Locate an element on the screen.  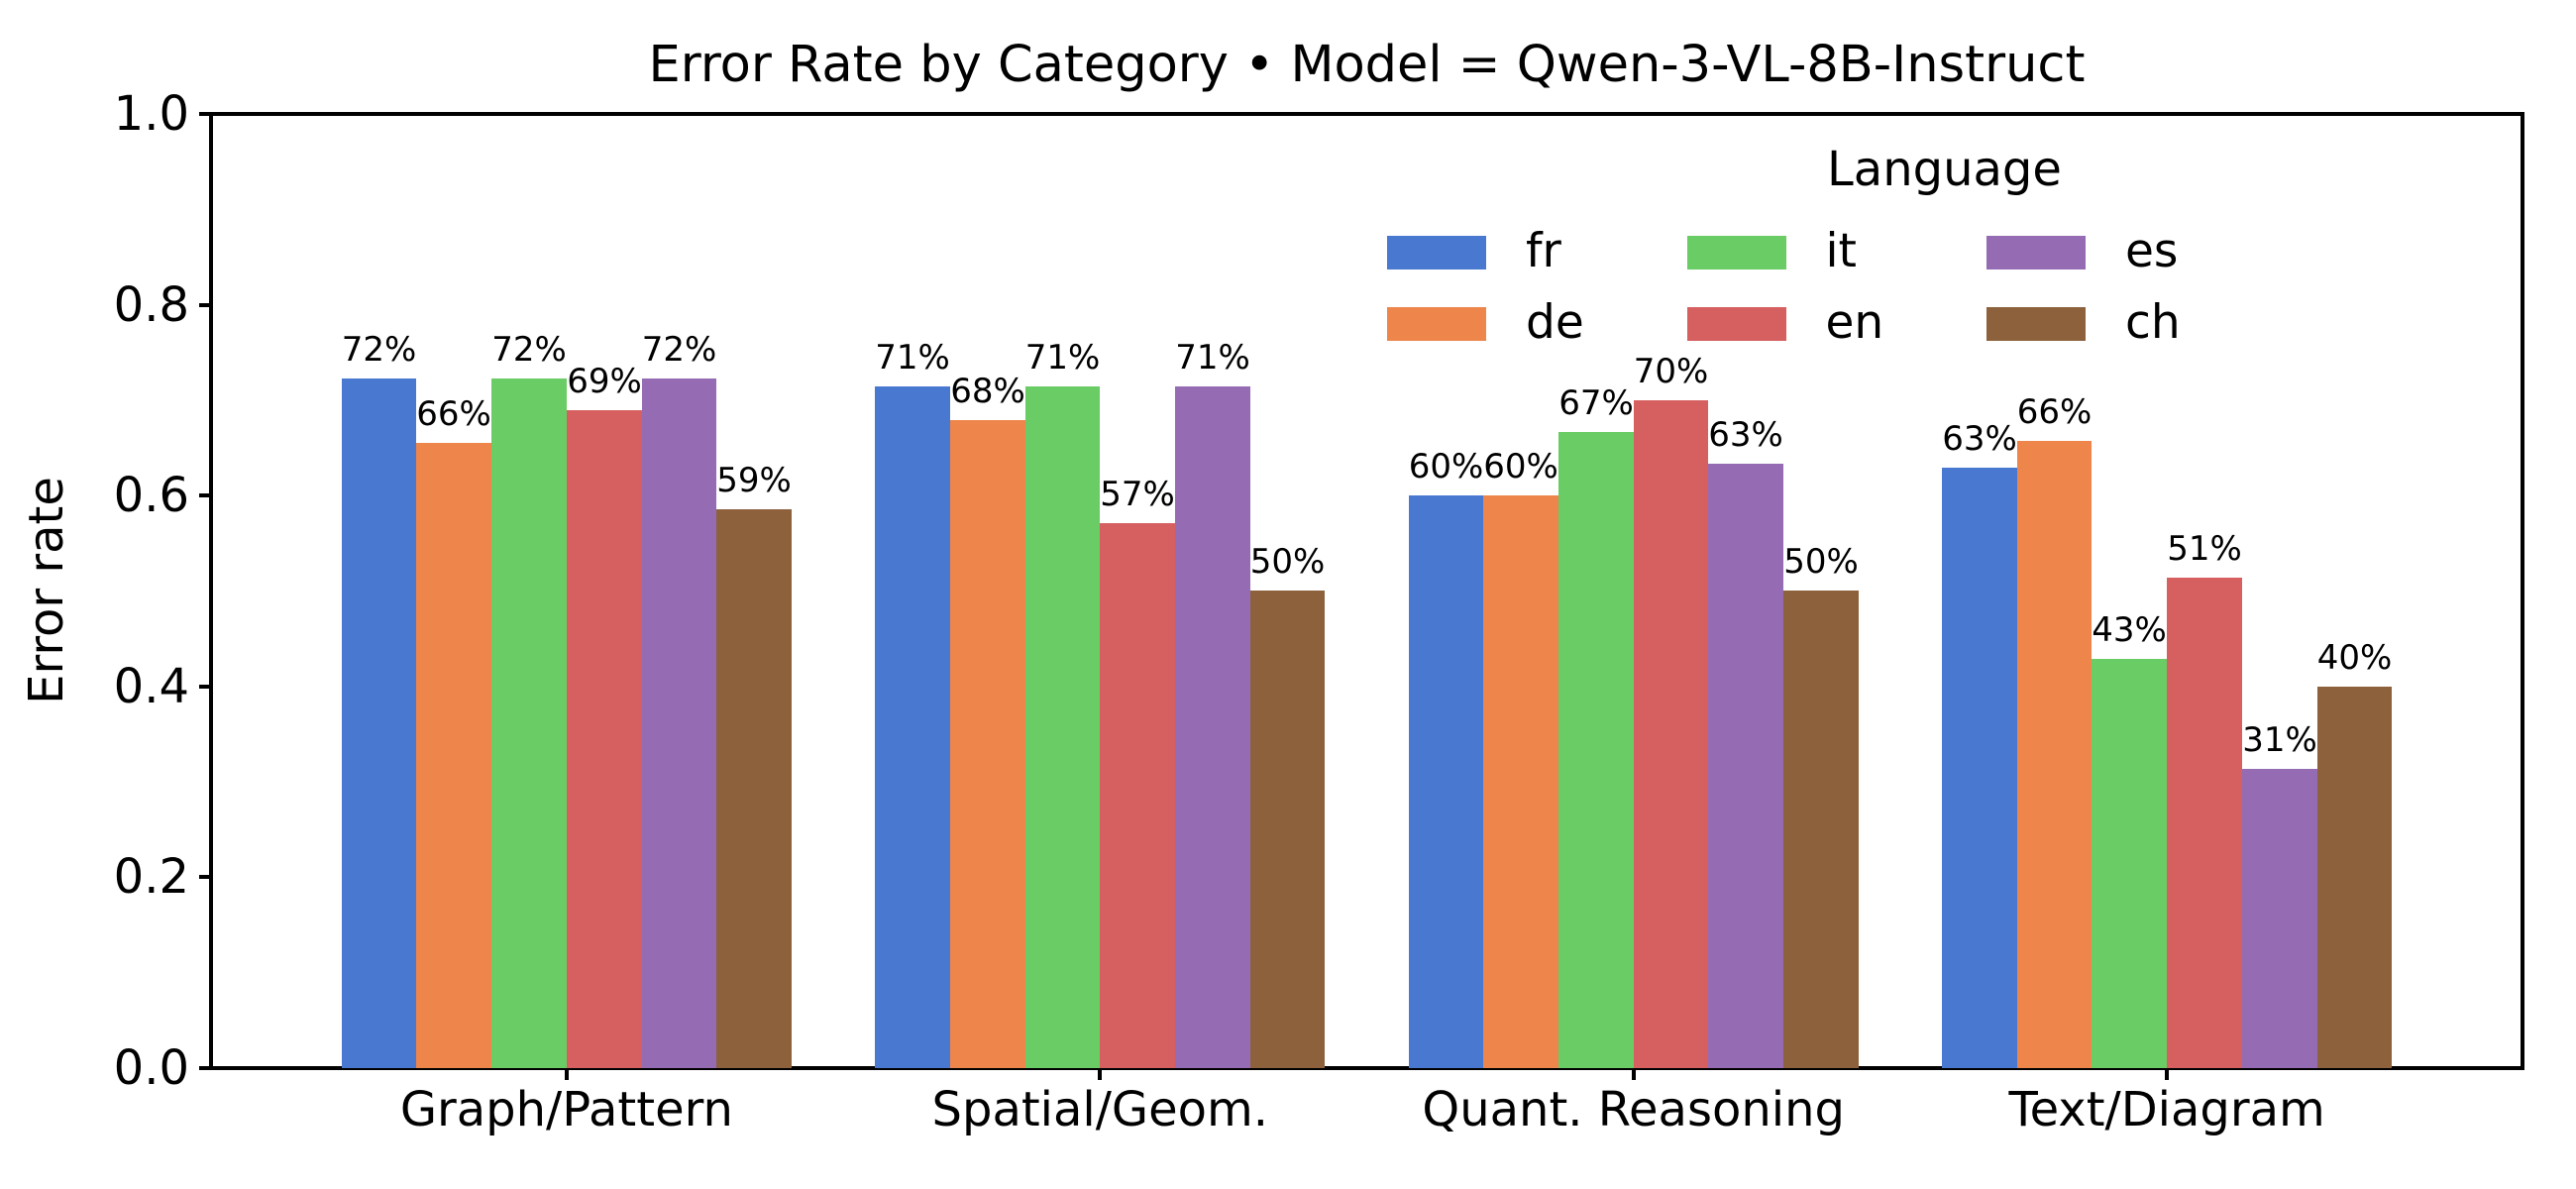
legend-label-fr: fr is located at coordinates (1543, 251).